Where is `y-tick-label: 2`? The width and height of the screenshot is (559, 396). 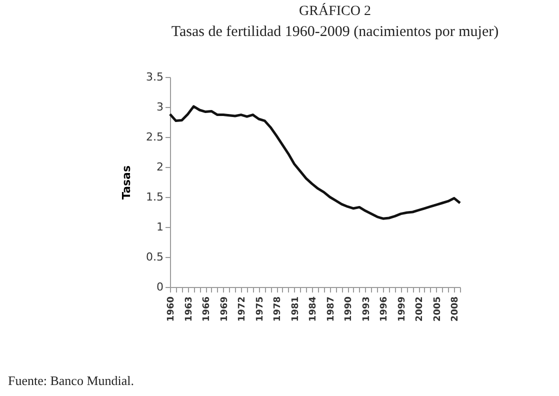
y-tick-label: 2 is located at coordinates (160, 167).